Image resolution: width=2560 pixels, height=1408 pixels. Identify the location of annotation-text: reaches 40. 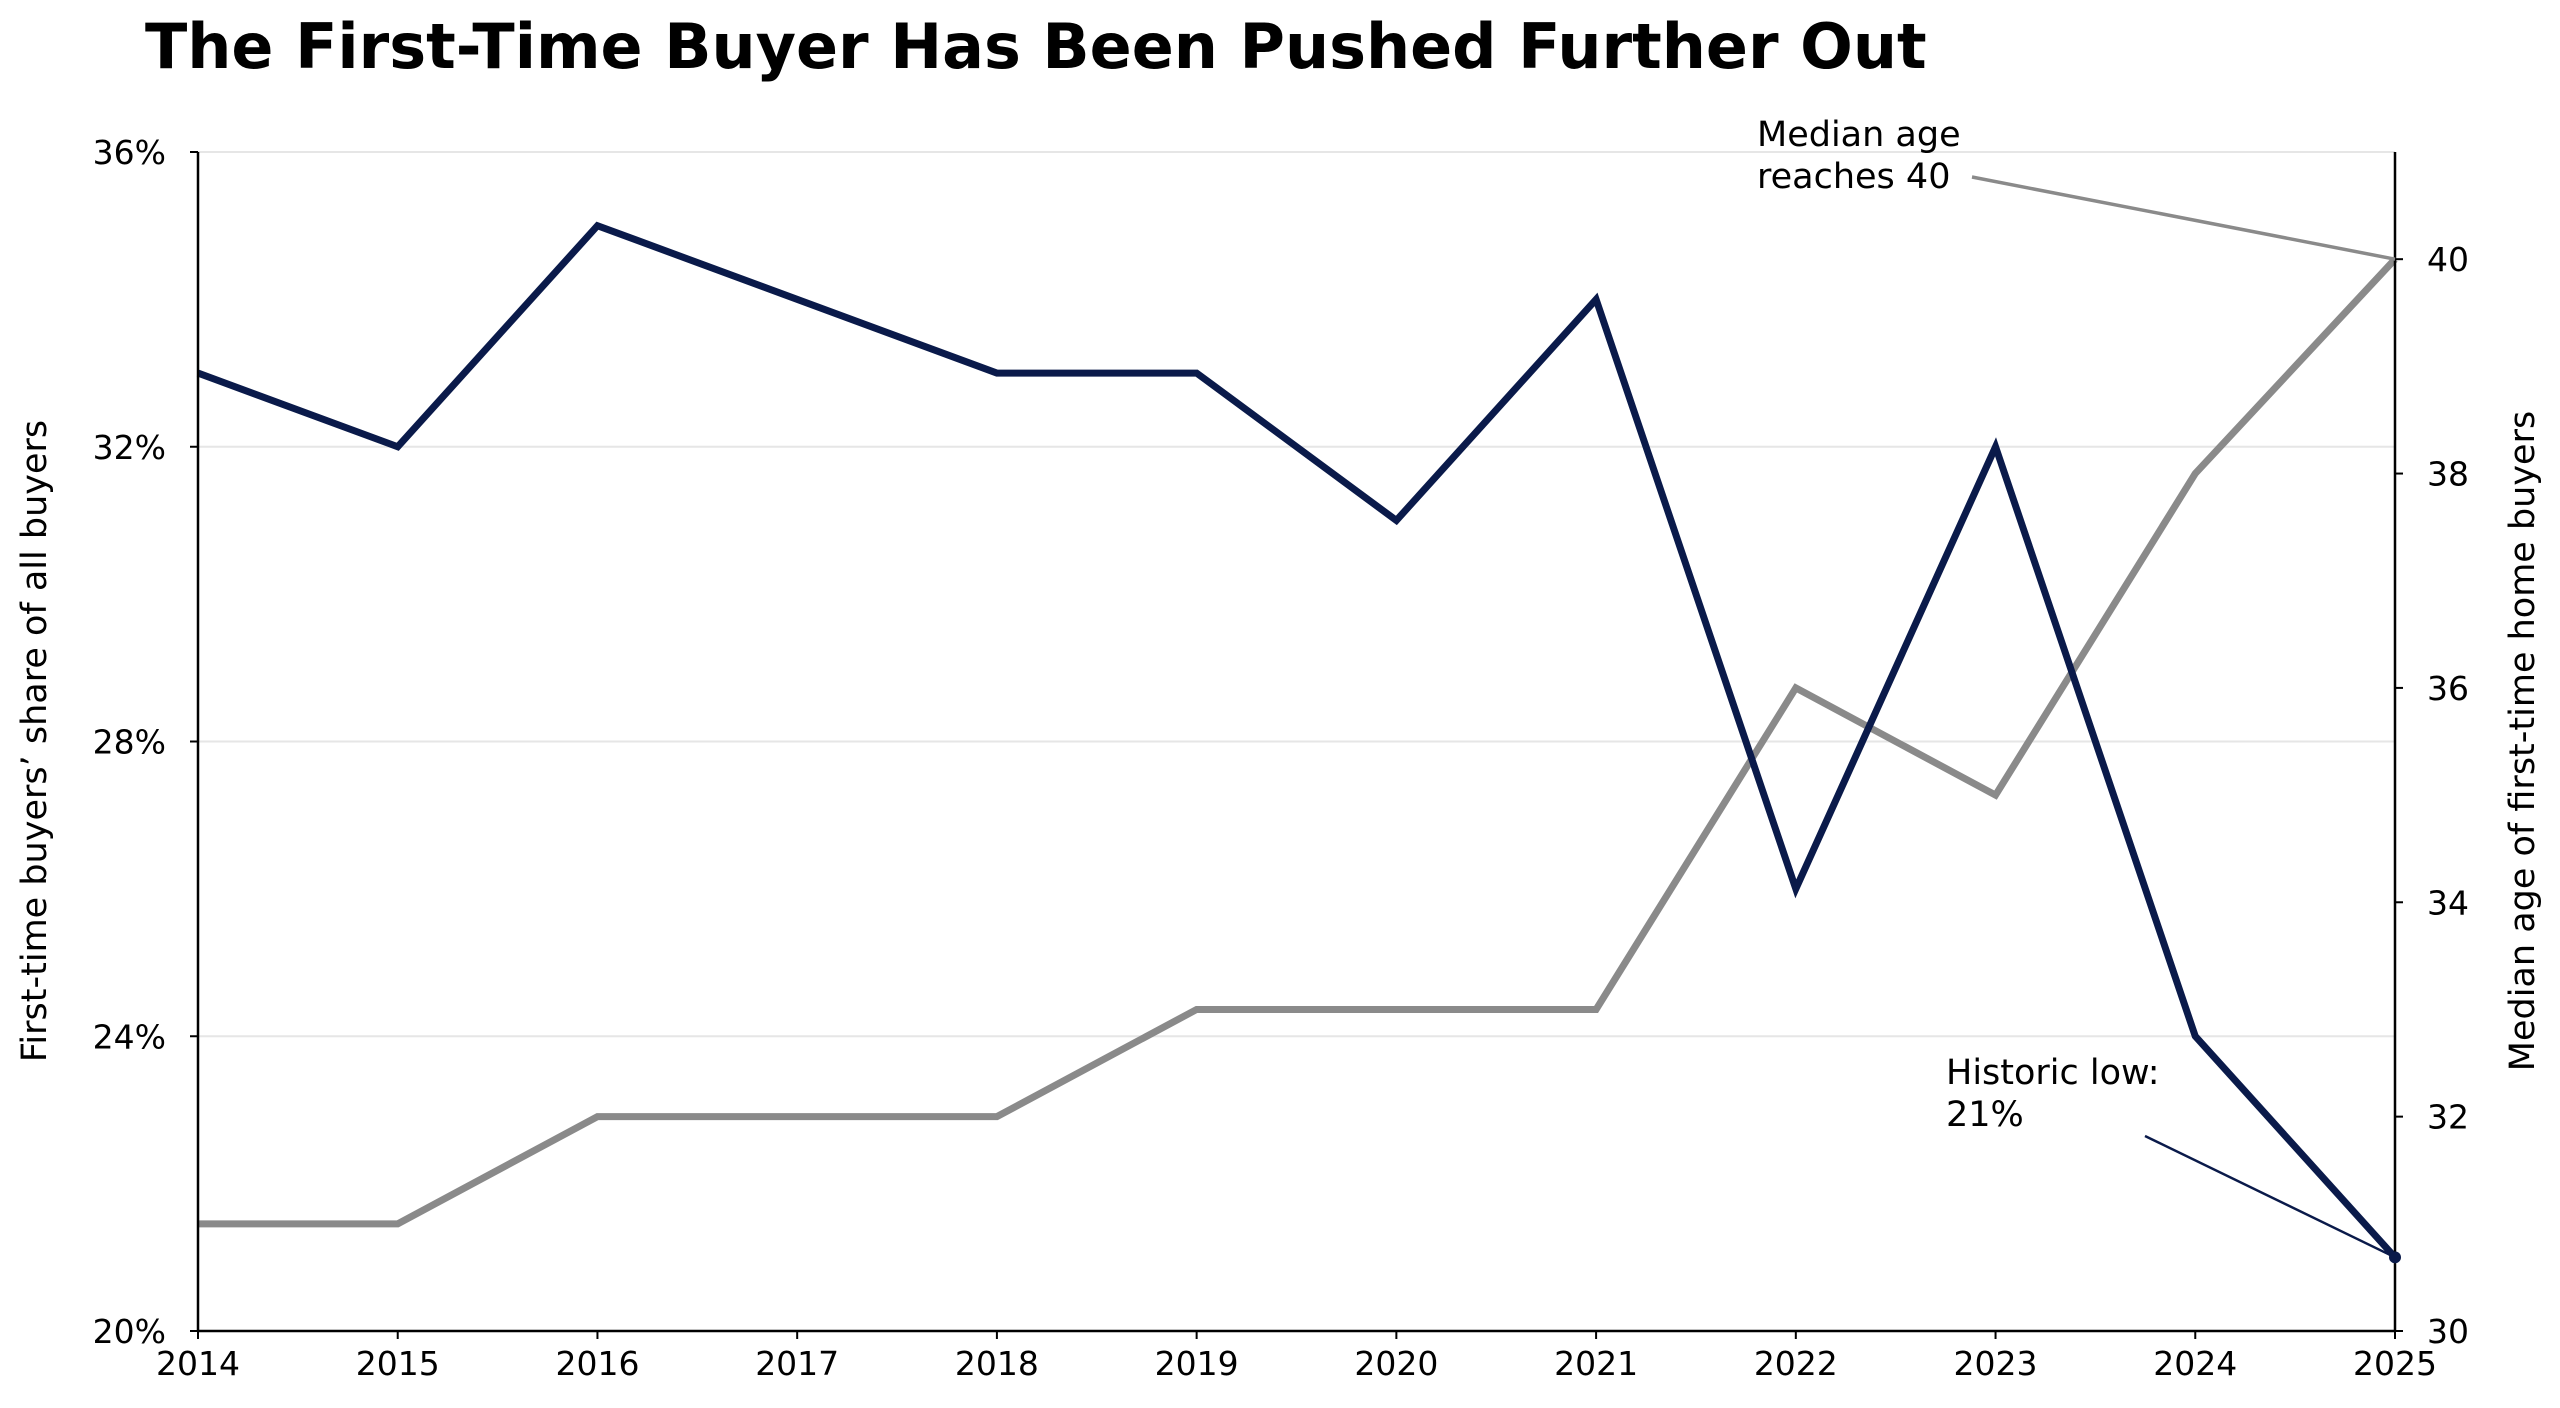
(1853, 177).